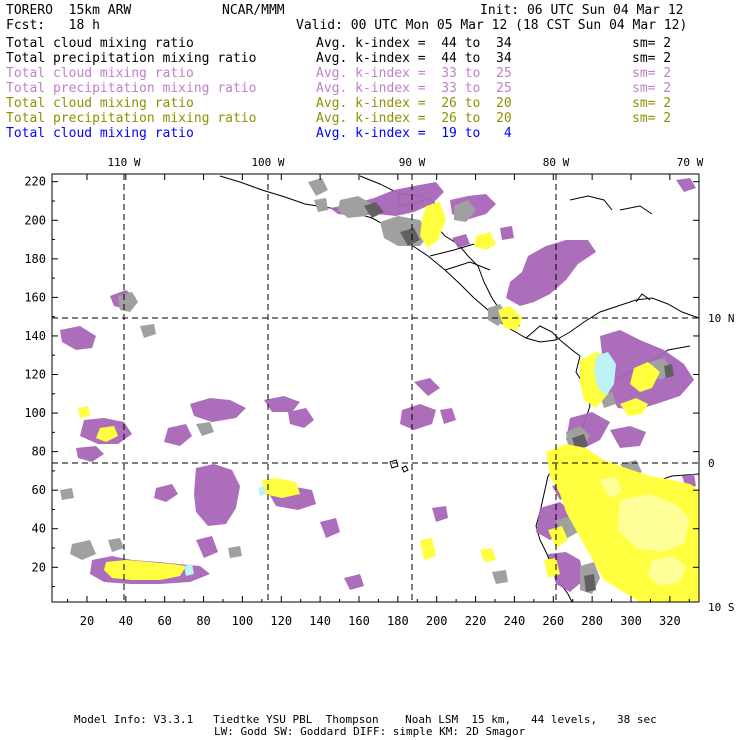 This screenshot has height=740, width=740. Describe the element at coordinates (398, 621) in the screenshot. I see `x-tick-label: 180` at that location.